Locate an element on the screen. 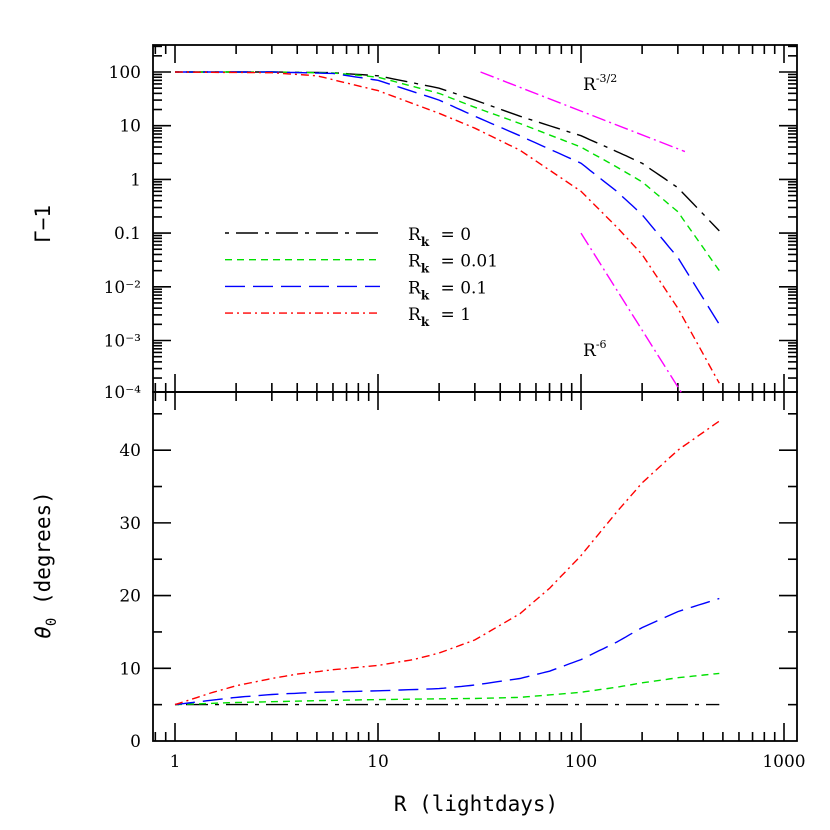 The height and width of the screenshot is (830, 830). legend-label-2: Rk = 0.1 is located at coordinates (447, 290).